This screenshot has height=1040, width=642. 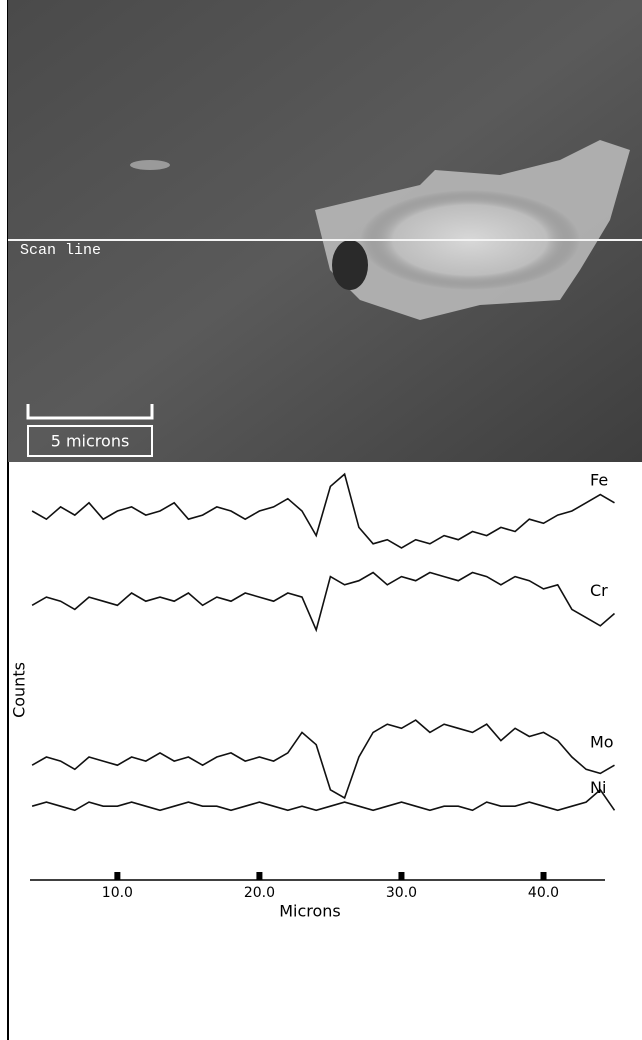 I want to click on trace-label: Ni, so click(x=598, y=787).